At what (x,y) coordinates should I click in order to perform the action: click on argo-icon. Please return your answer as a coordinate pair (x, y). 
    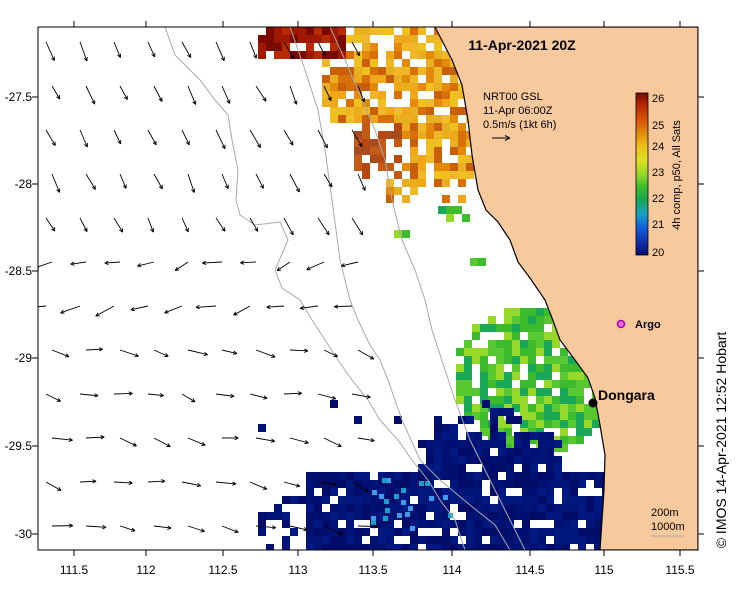
    Looking at the image, I should click on (621, 324).